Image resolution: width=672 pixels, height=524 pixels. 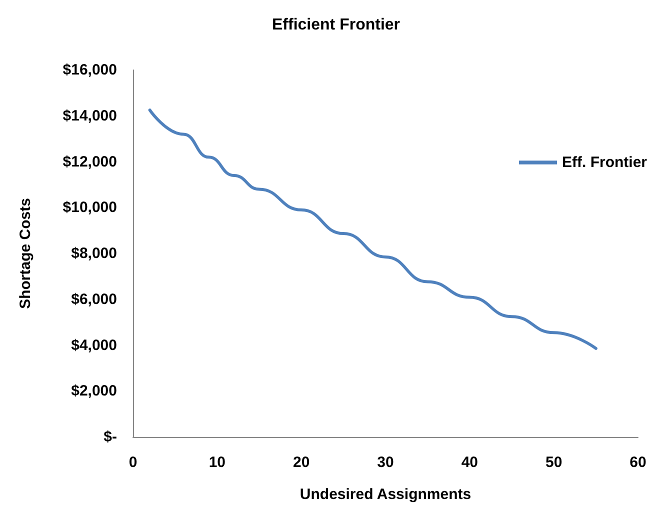 What do you see at coordinates (469, 462) in the screenshot?
I see `x-tick-label: 40` at bounding box center [469, 462].